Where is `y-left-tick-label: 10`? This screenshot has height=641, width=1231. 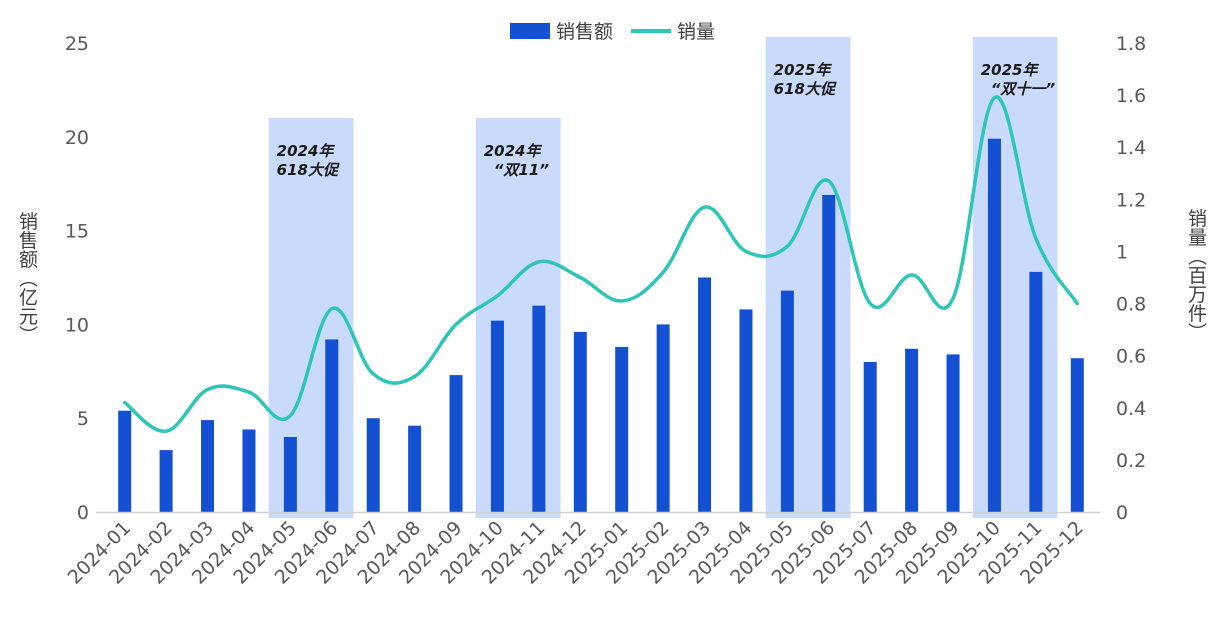 y-left-tick-label: 10 is located at coordinates (77, 325).